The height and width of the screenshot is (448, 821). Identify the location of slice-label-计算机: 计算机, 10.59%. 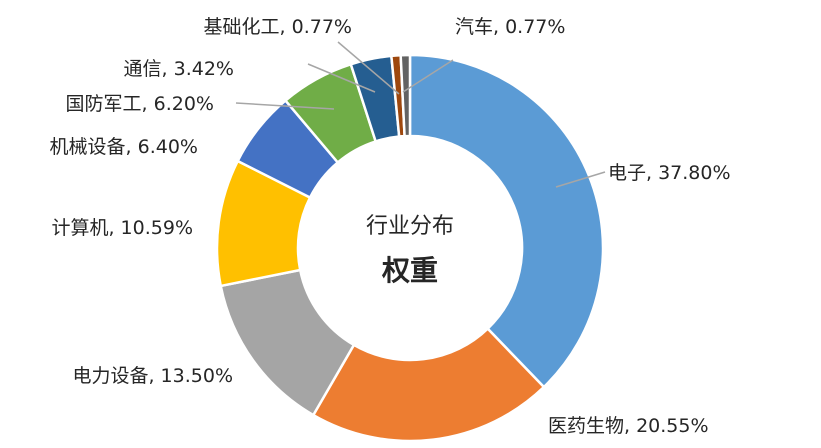
(122, 228).